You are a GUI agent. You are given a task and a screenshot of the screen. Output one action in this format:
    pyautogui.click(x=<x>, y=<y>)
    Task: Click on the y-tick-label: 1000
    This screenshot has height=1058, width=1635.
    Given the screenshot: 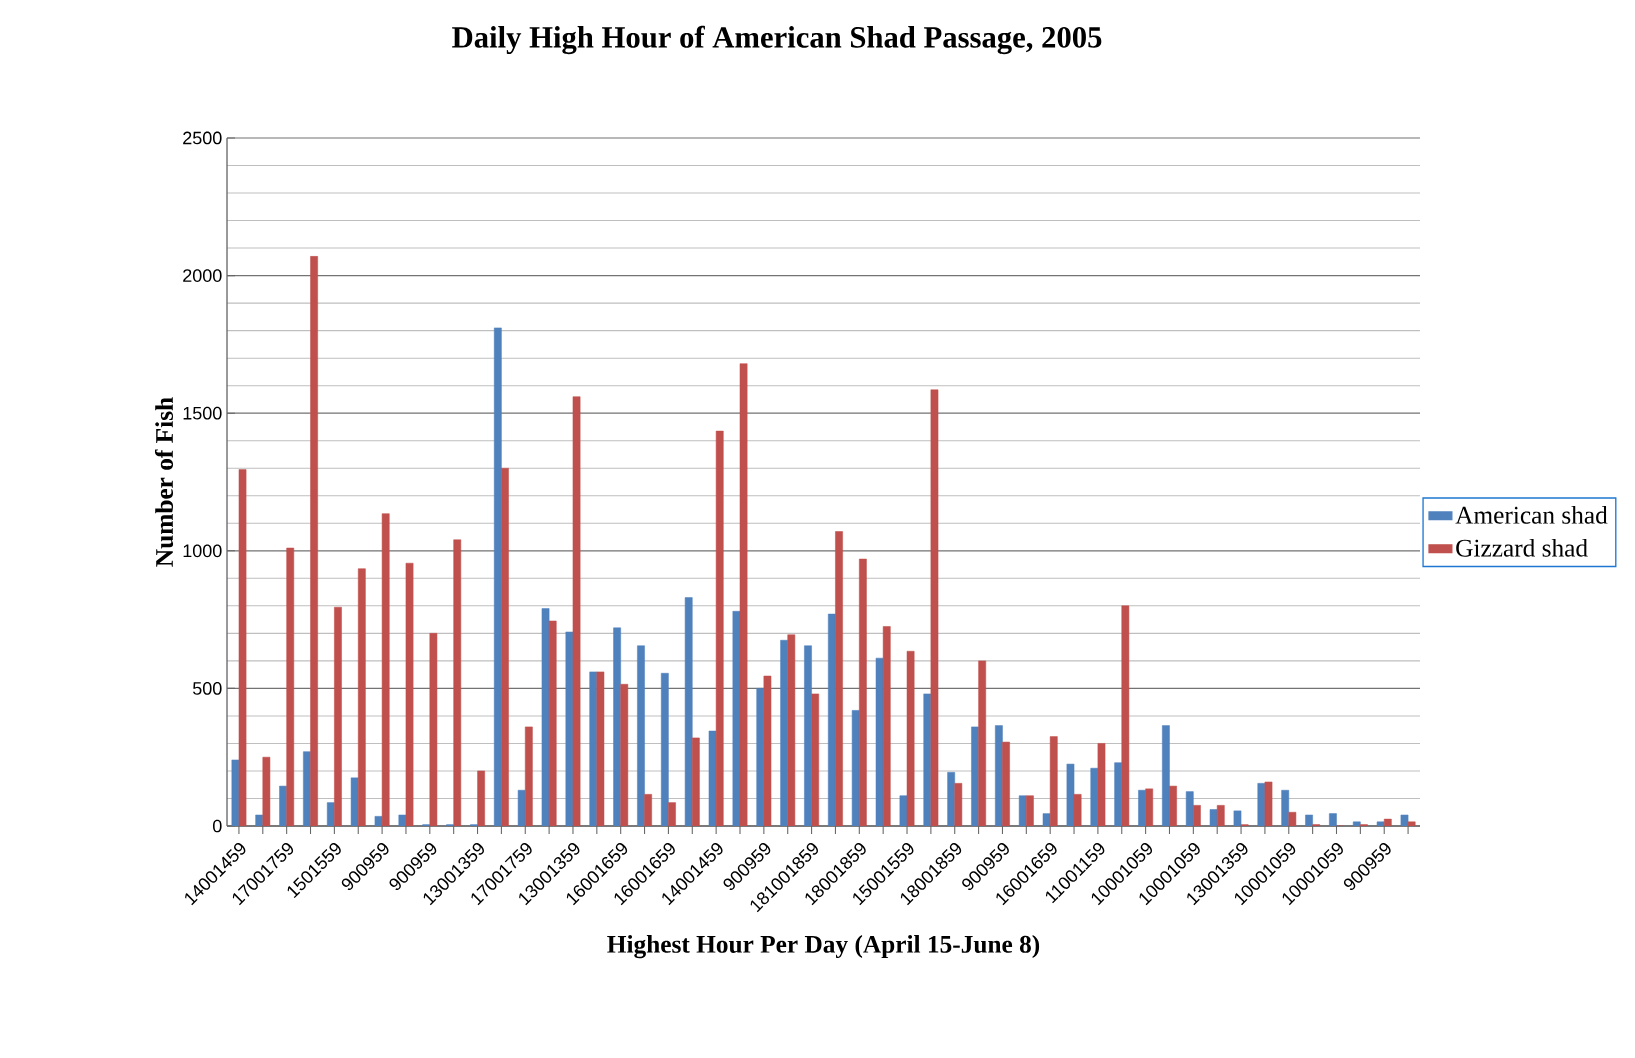 What is the action you would take?
    pyautogui.click(x=202, y=551)
    